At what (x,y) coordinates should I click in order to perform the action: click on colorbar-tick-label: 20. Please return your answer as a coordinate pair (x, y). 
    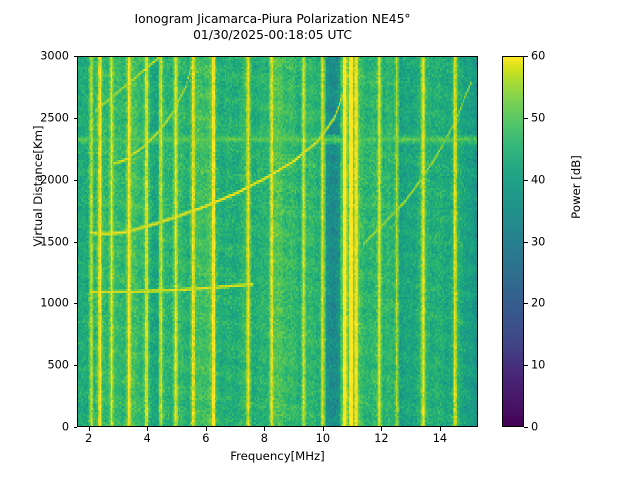
    Looking at the image, I should click on (538, 303).